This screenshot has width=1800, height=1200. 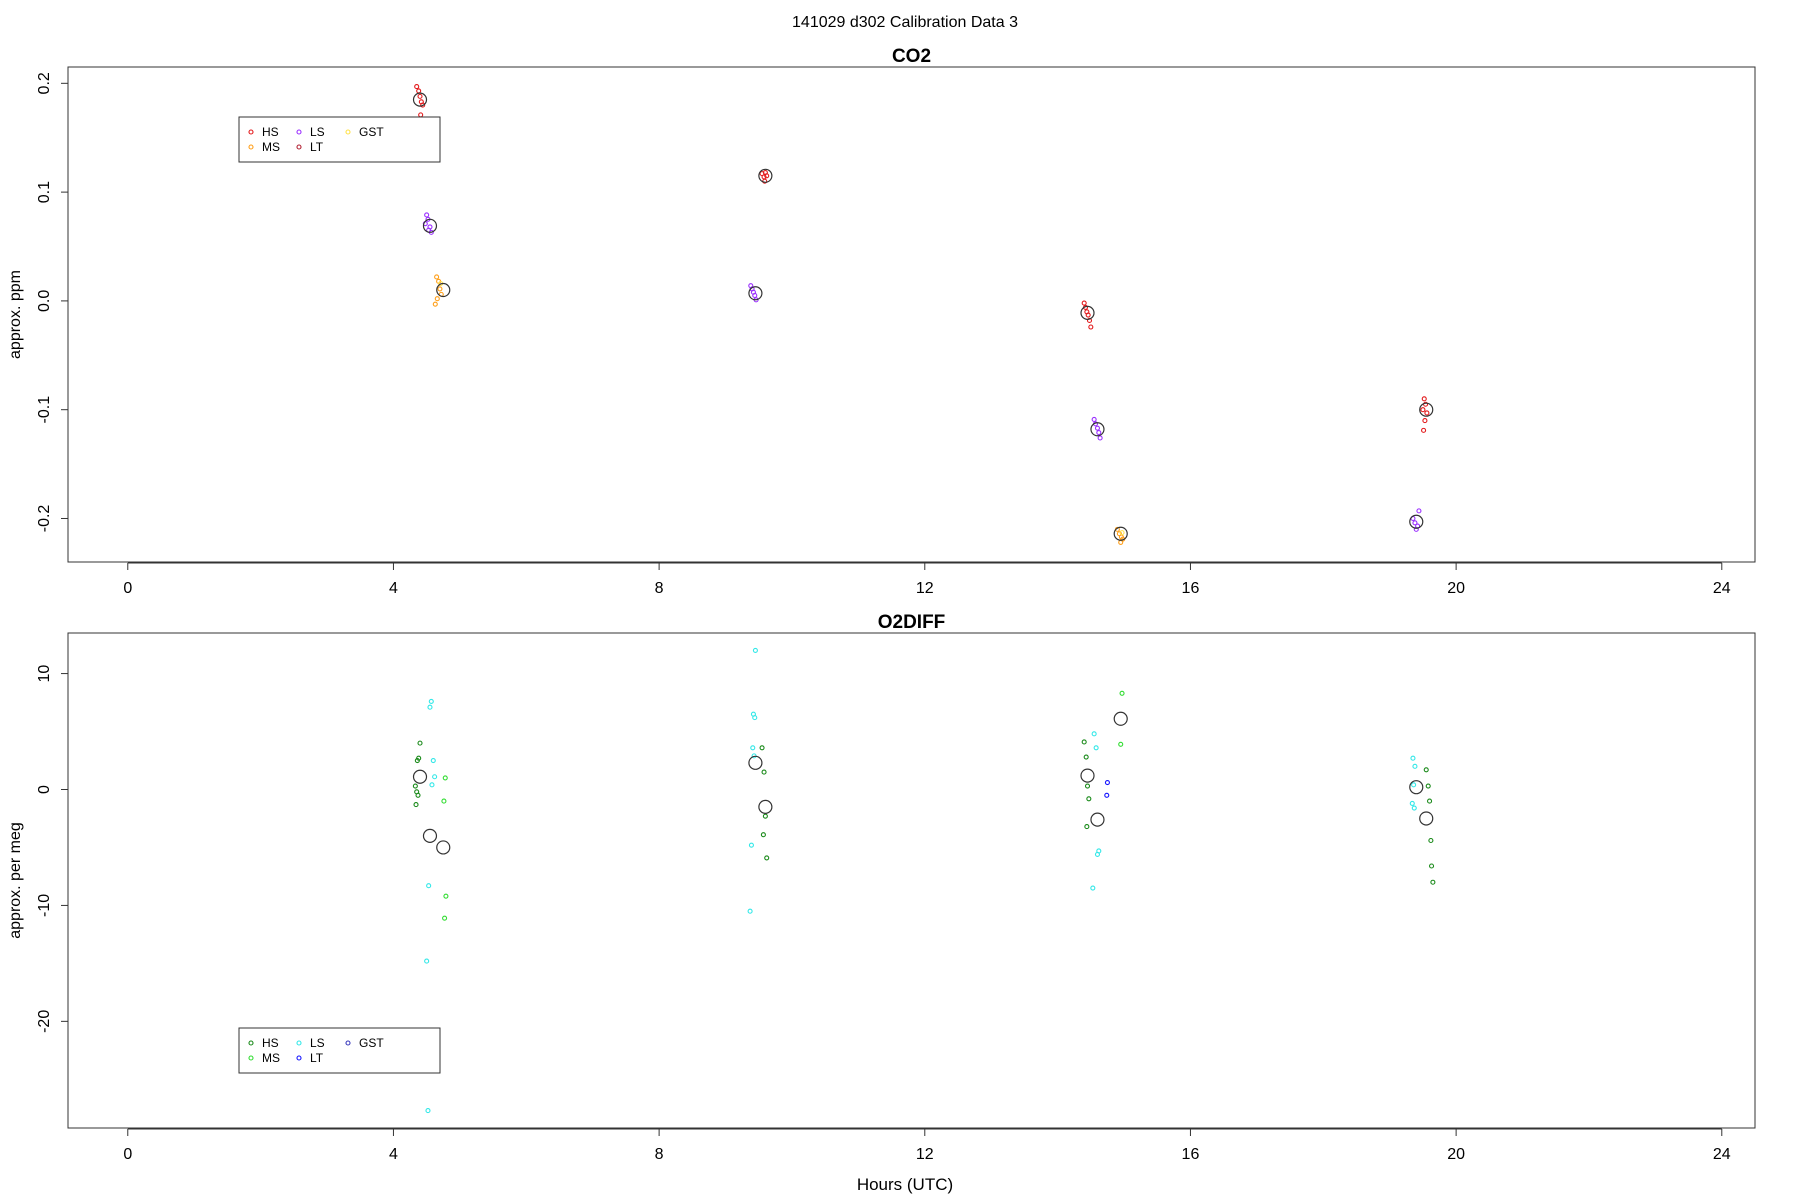 I want to click on y-axis: -0.2 -0.1 0.0 0.1 0.2, so click(x=52, y=302).